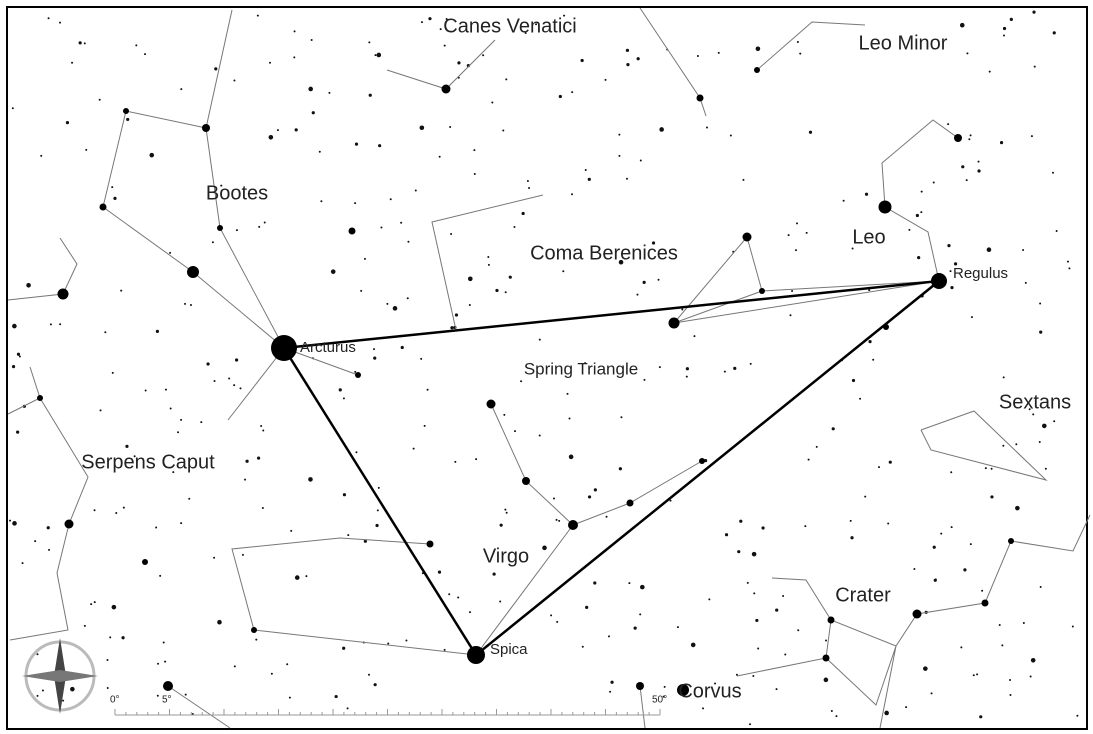 The width and height of the screenshot is (1093, 734). Describe the element at coordinates (509, 649) in the screenshot. I see `star-label: Spica` at that location.